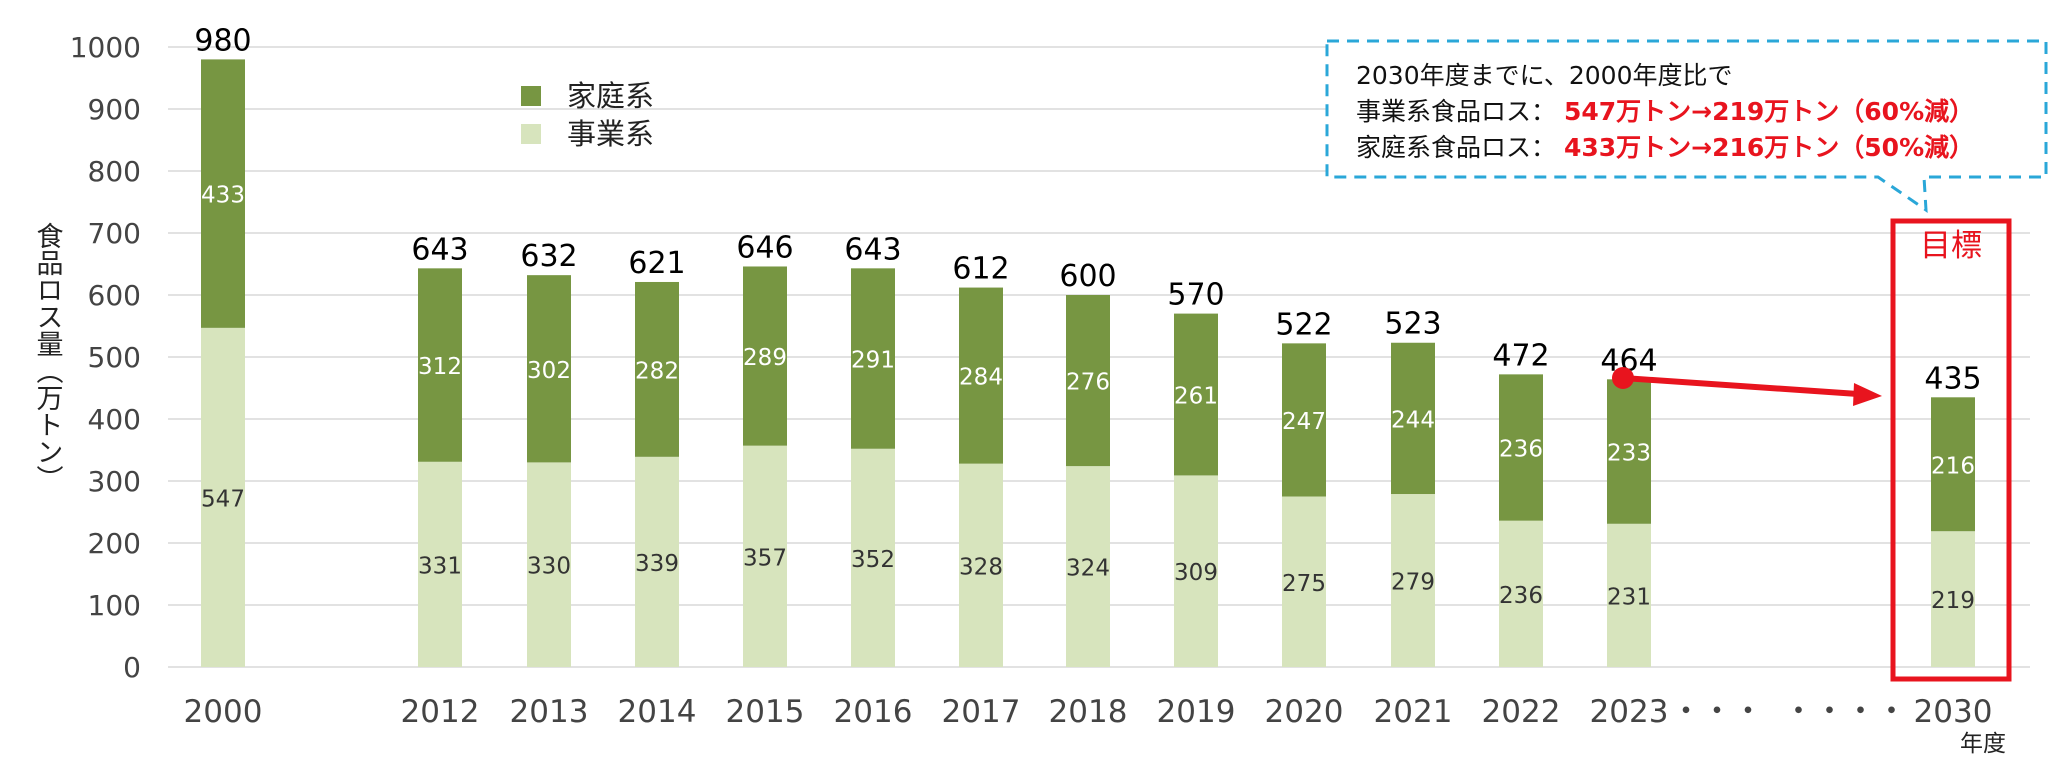 The height and width of the screenshot is (767, 2054). What do you see at coordinates (222, 40) in the screenshot?
I see `data-label-total-2000: 980` at bounding box center [222, 40].